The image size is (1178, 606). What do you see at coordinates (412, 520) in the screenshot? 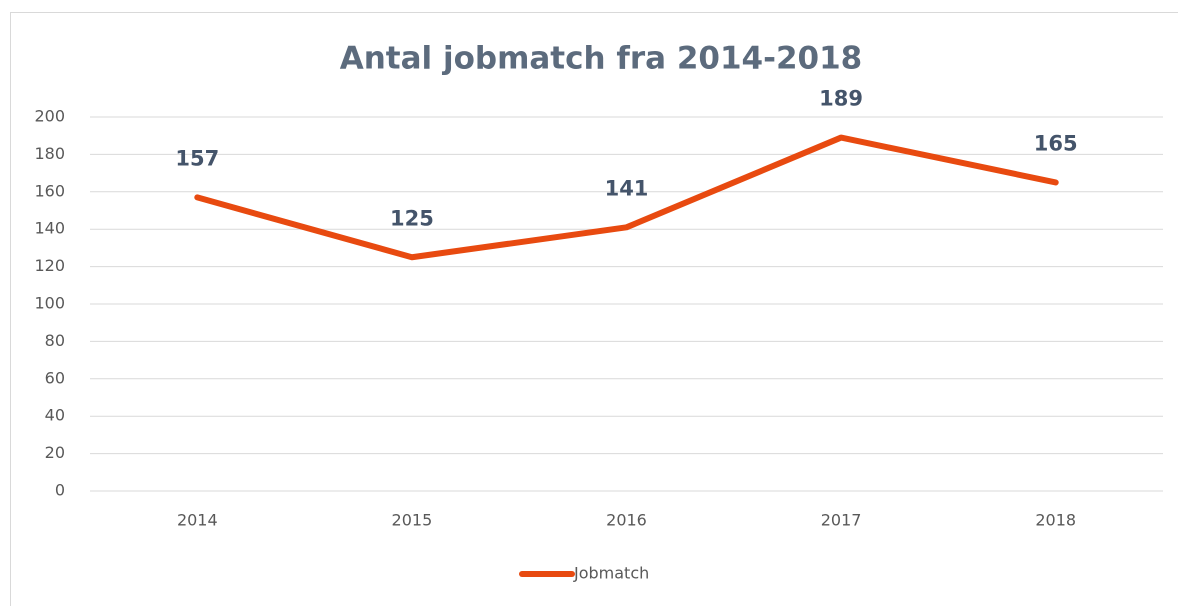
I see `x-tick-label: 2015` at bounding box center [412, 520].